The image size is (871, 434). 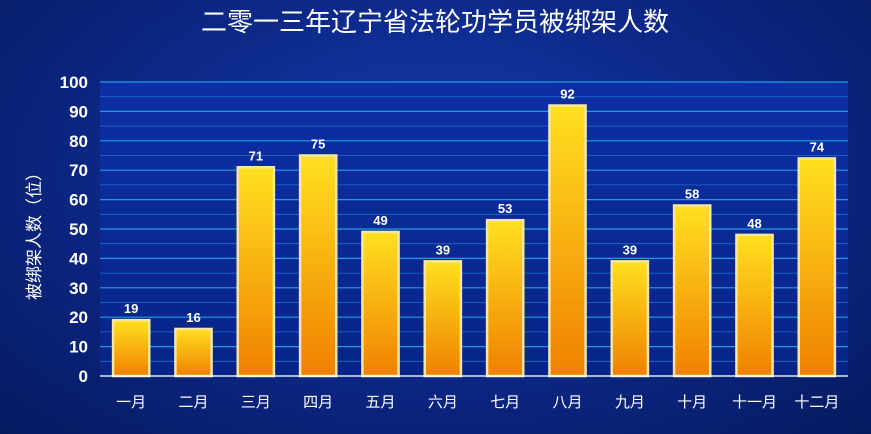 What do you see at coordinates (754, 223) in the screenshot?
I see `data-label: 48` at bounding box center [754, 223].